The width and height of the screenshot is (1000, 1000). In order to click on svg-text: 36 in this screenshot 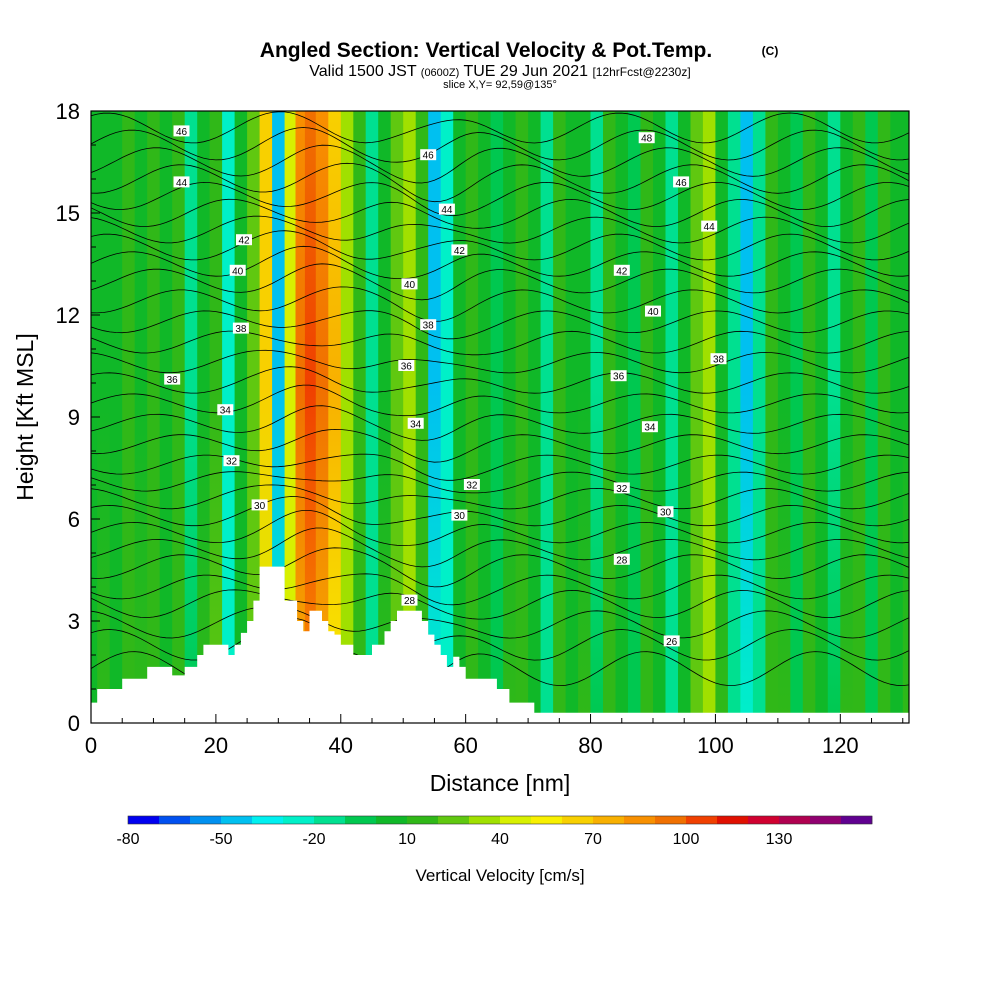, I will do `click(173, 380)`.